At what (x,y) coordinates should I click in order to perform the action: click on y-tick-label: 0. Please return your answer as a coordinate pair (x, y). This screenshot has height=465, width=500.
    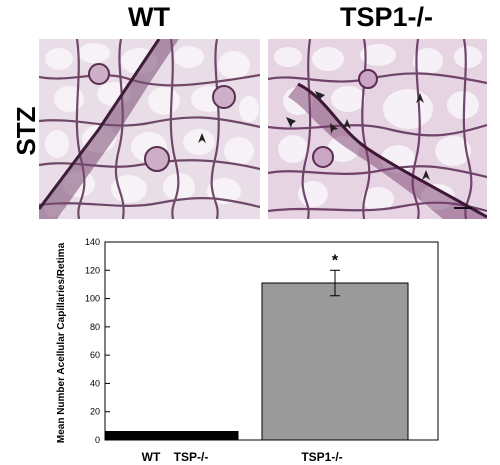
    Looking at the image, I should click on (97, 440).